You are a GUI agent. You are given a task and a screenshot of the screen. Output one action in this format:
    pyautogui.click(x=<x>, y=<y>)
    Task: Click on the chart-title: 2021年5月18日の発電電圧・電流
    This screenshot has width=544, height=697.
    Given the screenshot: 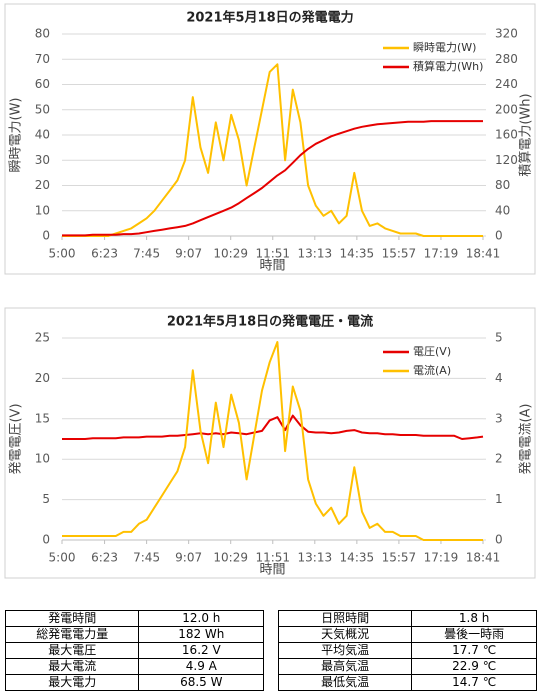 What is the action you would take?
    pyautogui.click(x=270, y=322)
    